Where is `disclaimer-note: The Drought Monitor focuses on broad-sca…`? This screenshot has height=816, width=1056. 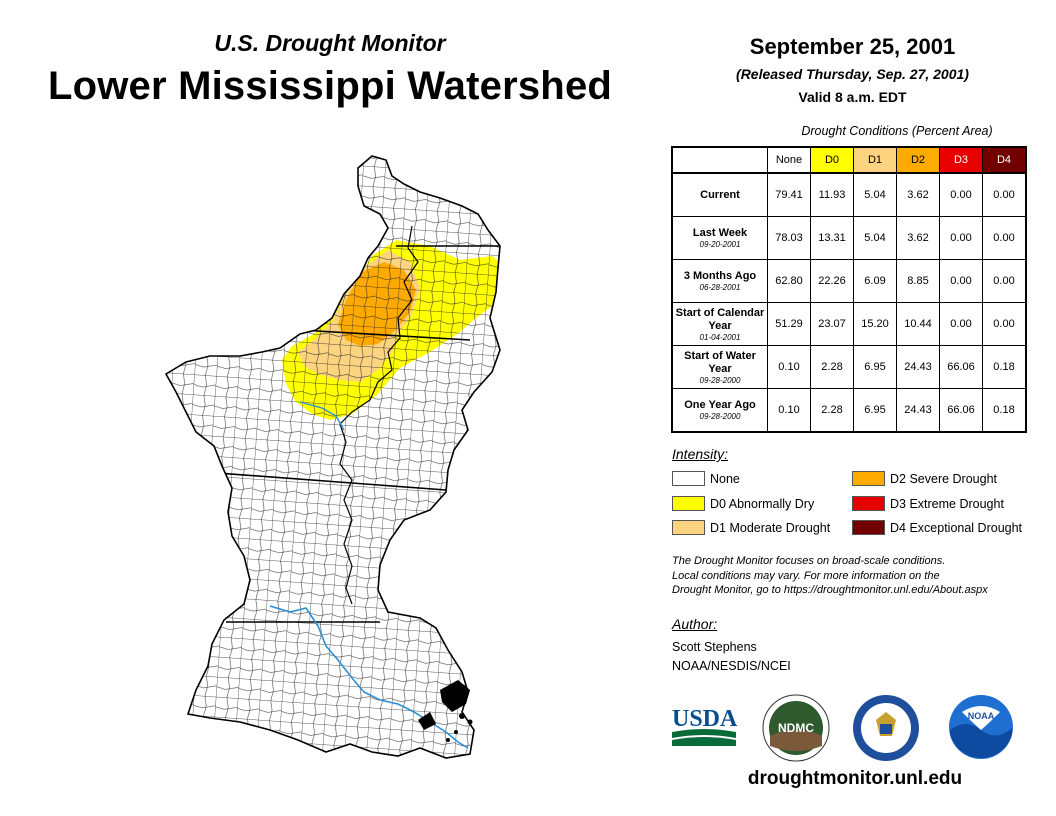
disclaimer-note: The Drought Monitor focuses on broad-sca… is located at coordinates (859, 576).